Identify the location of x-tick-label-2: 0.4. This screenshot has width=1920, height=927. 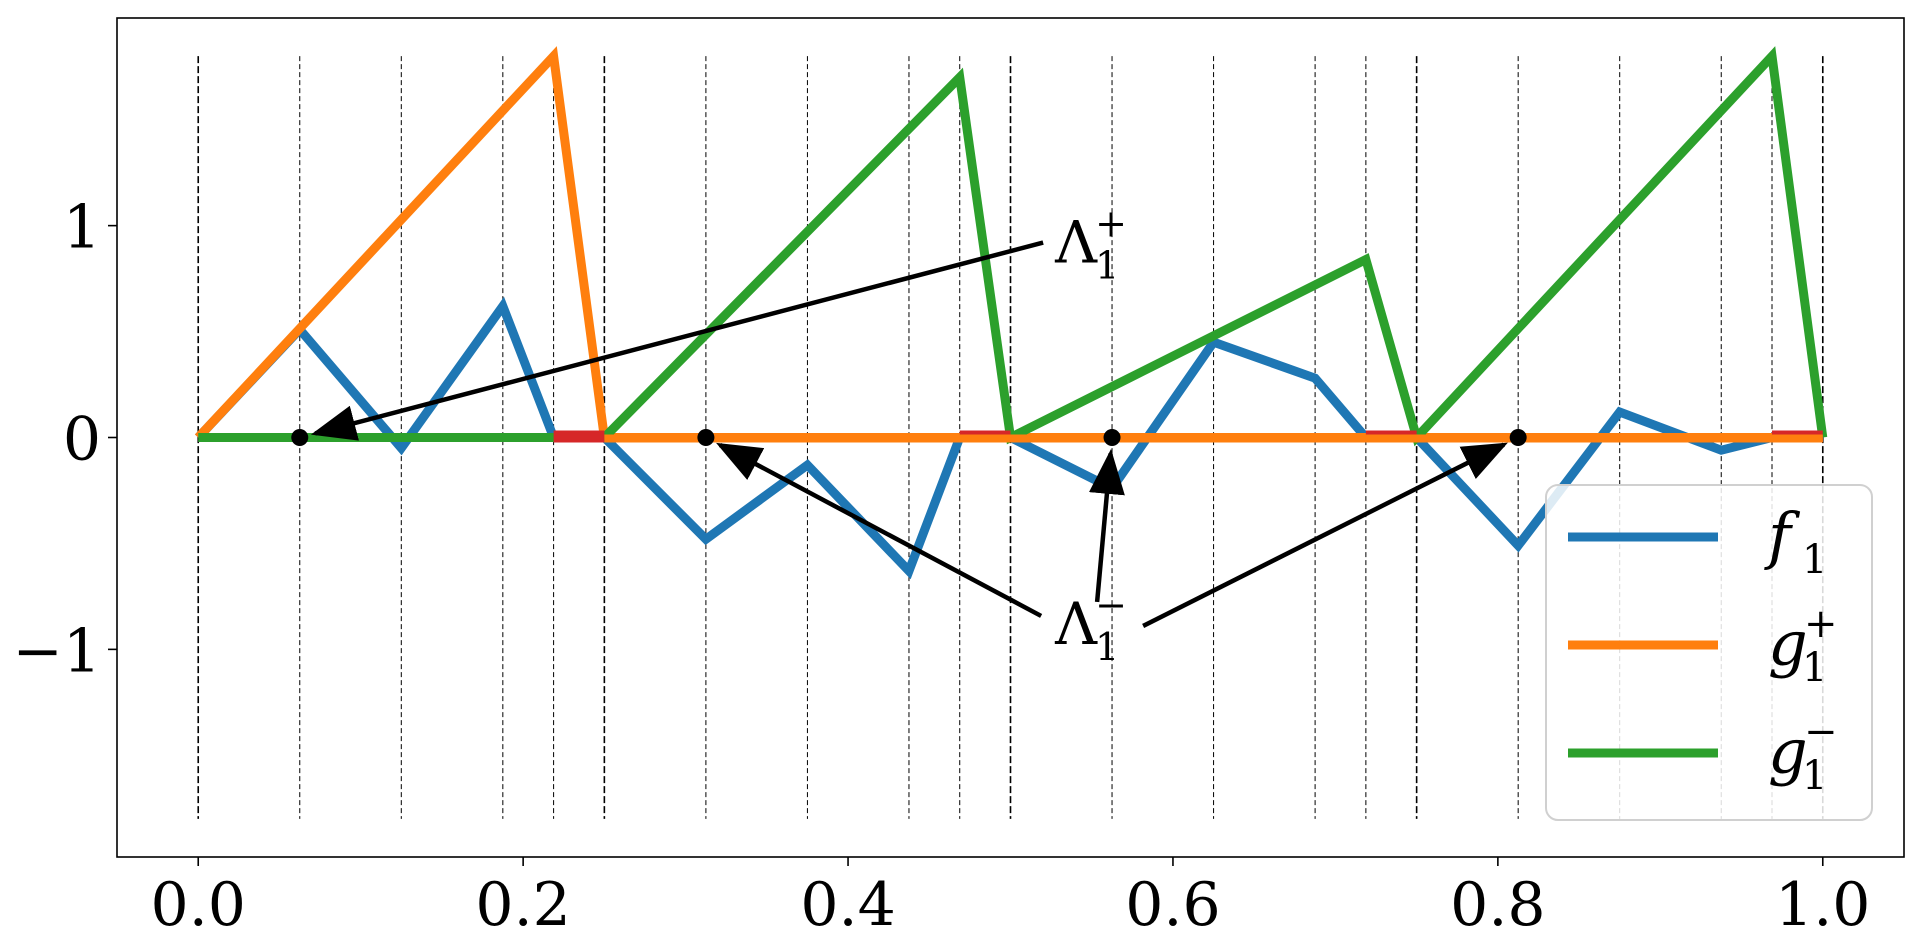
(847, 898).